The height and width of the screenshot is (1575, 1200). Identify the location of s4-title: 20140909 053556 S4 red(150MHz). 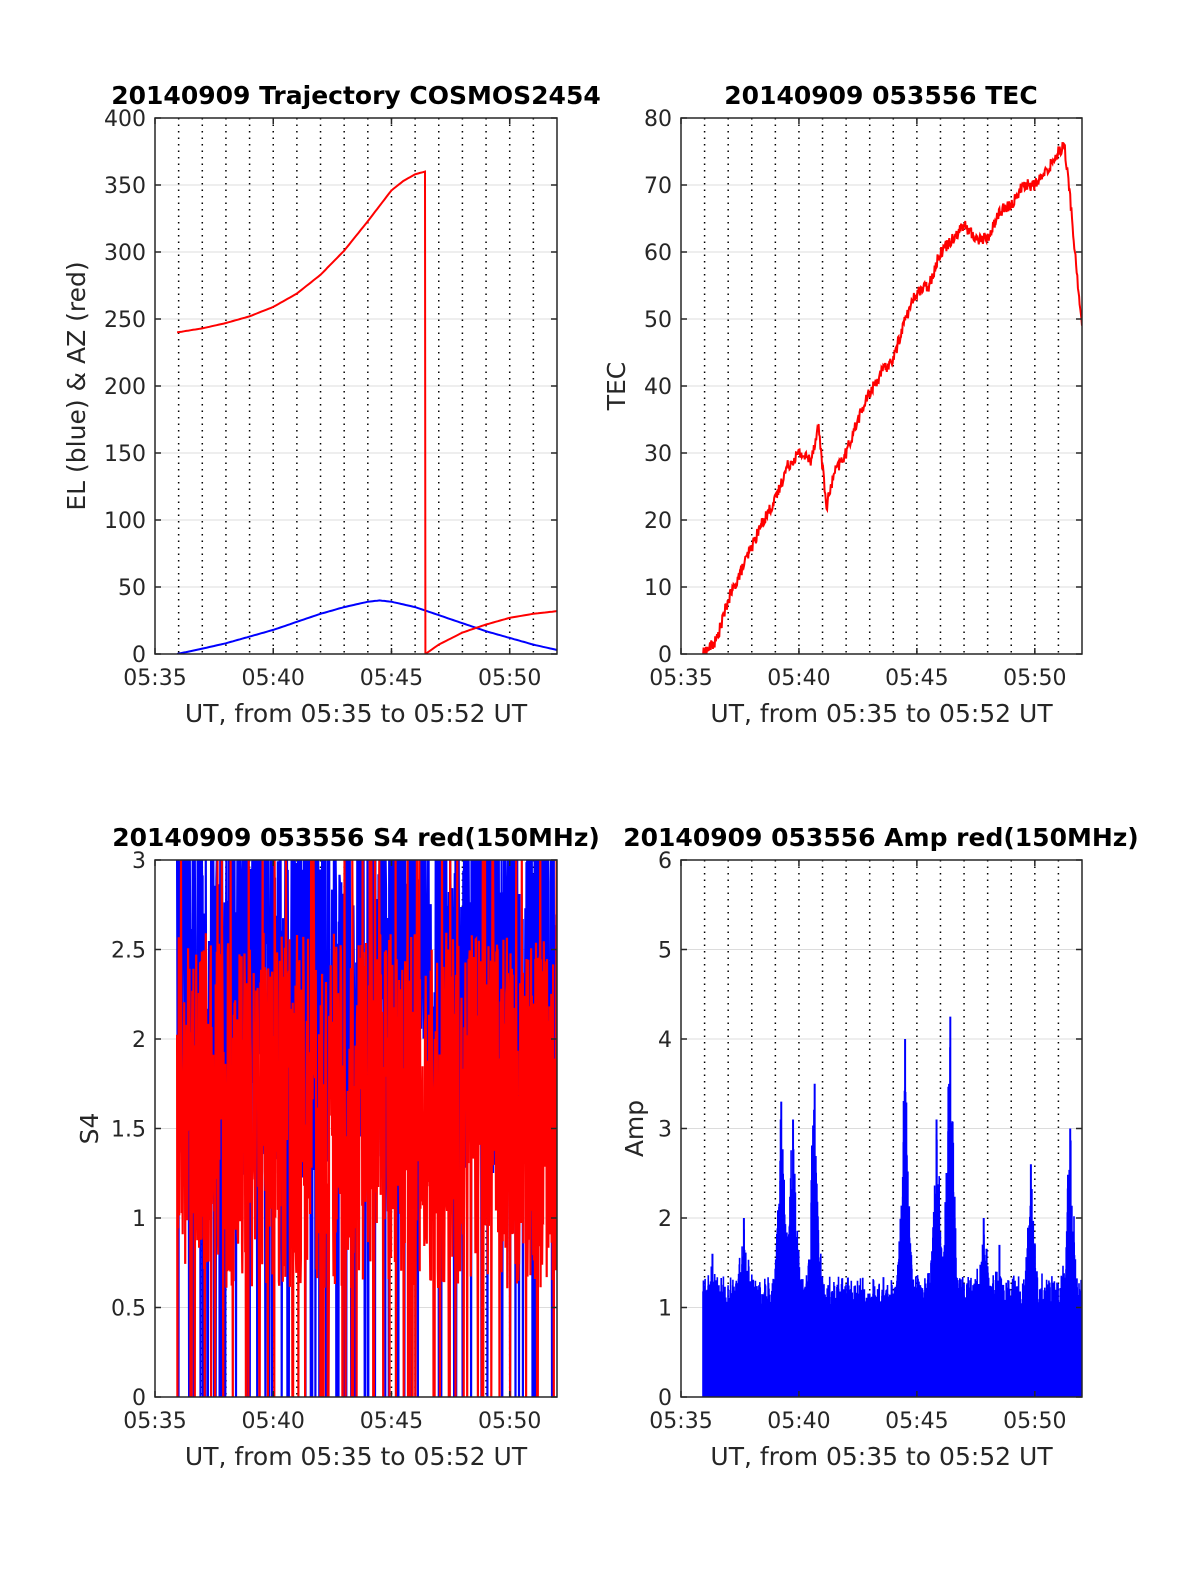
(356, 837).